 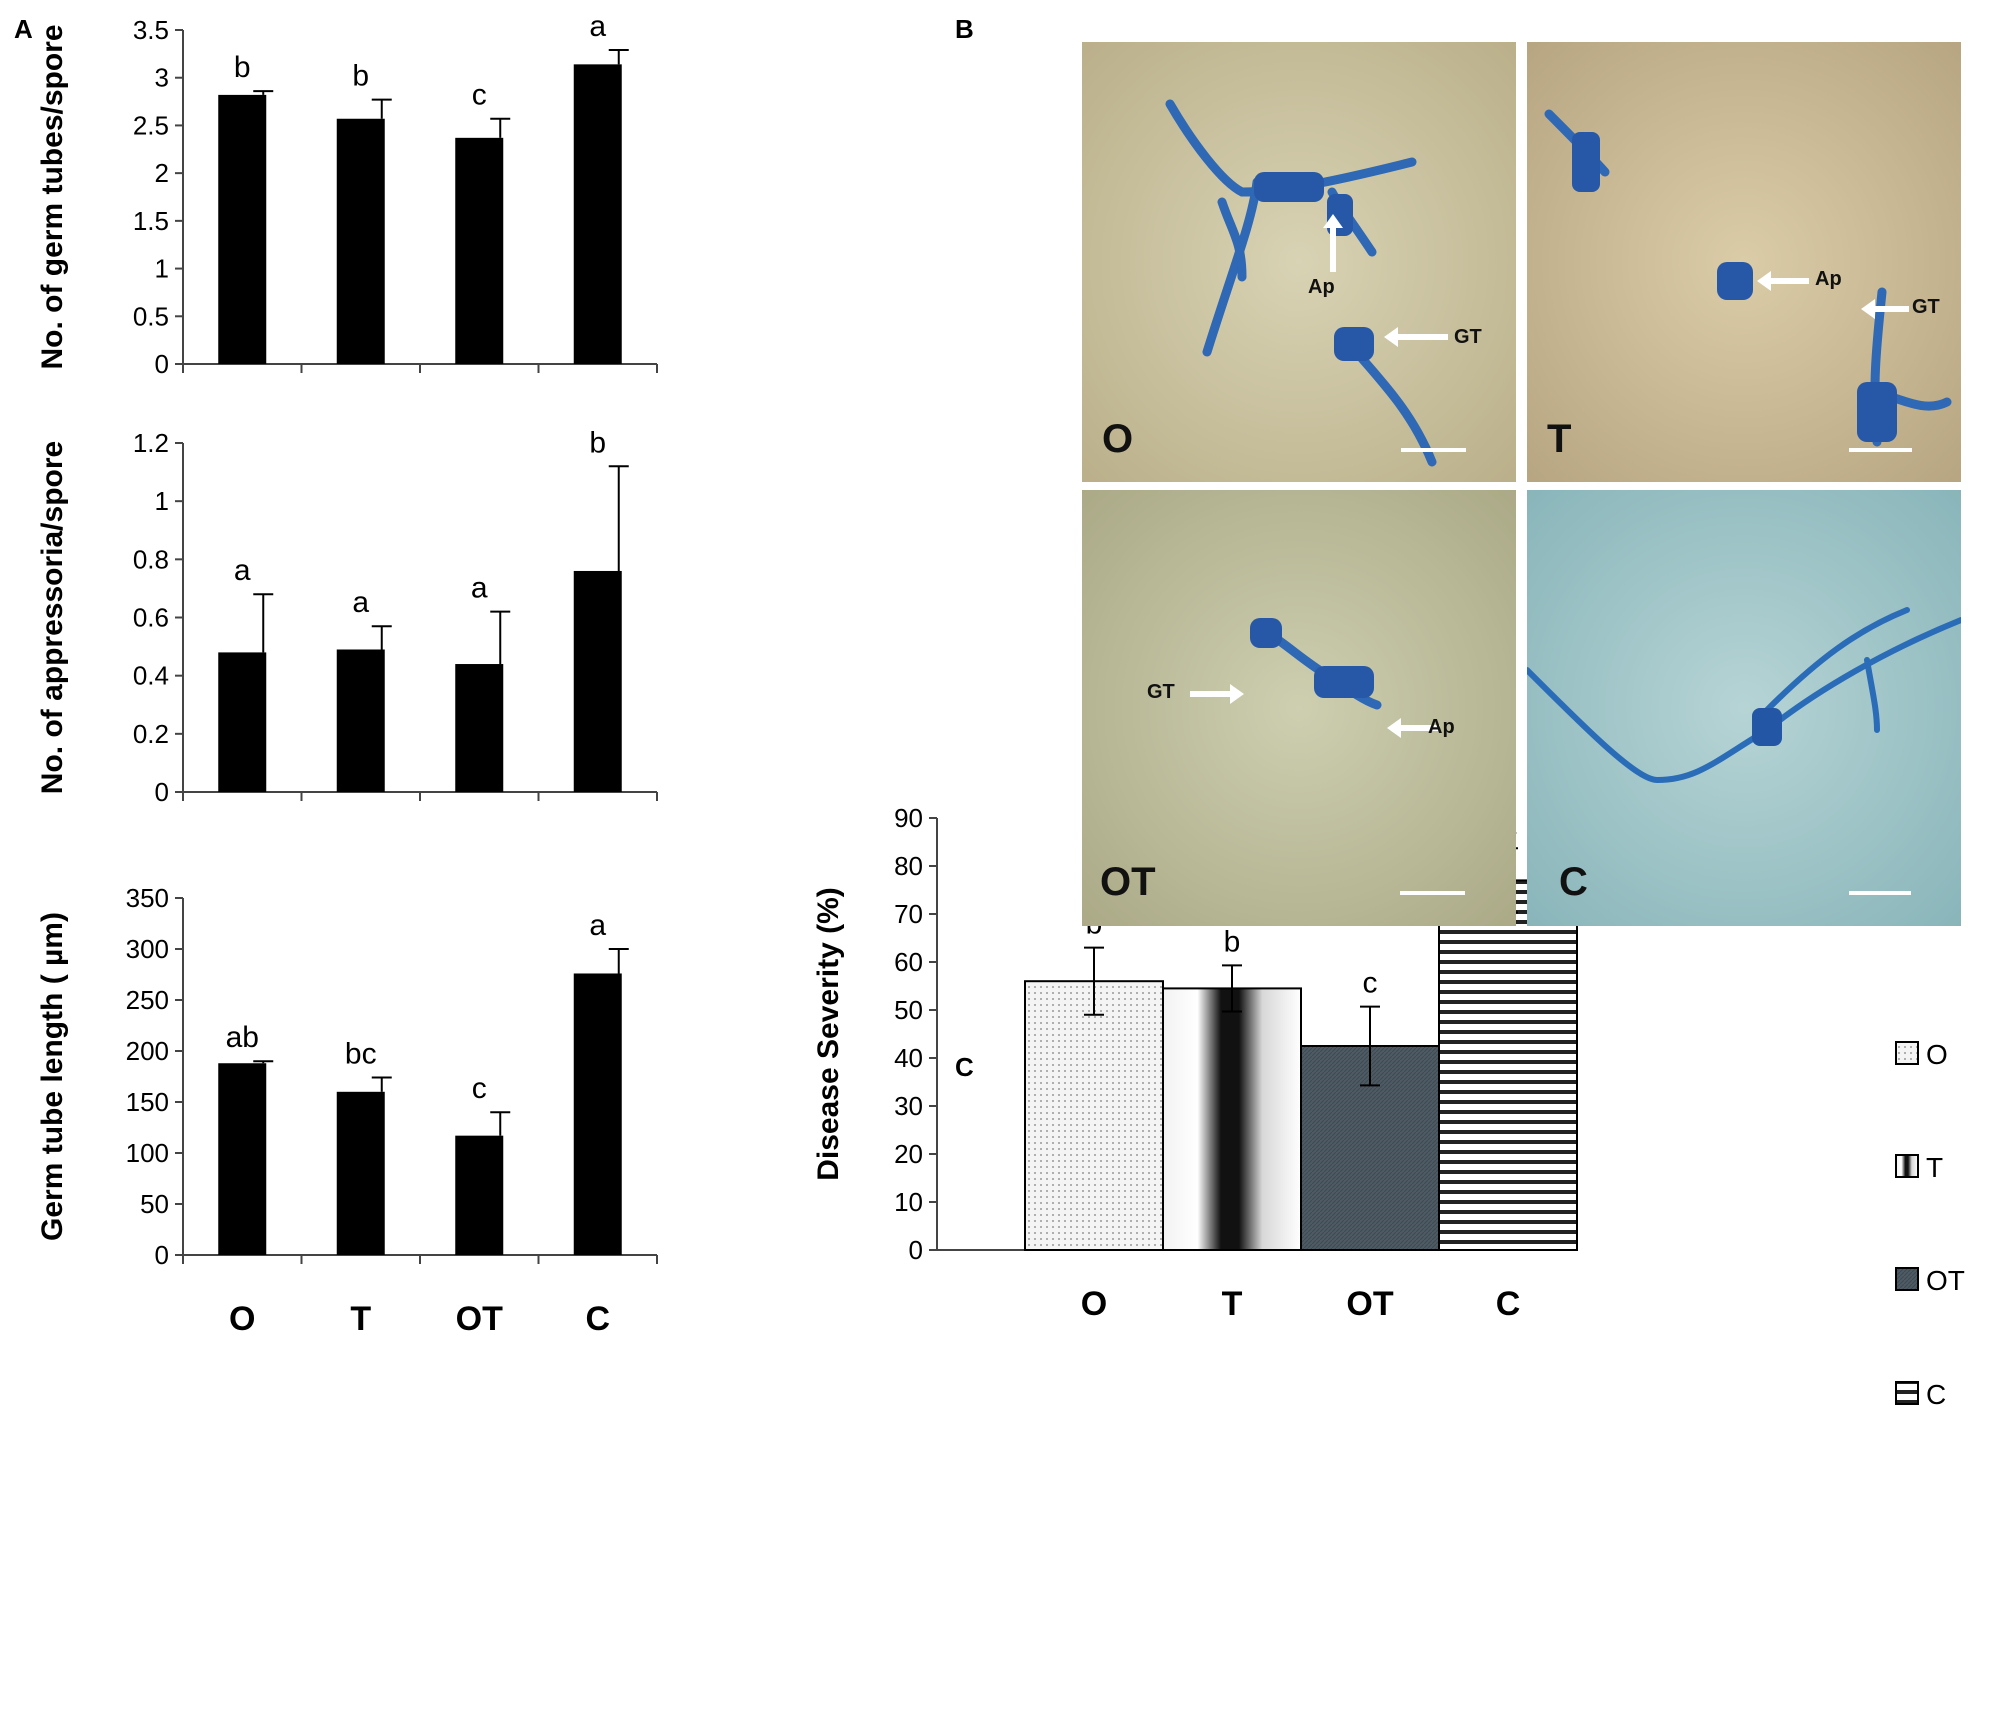 I want to click on micrograph-ot-gt-label: GT, so click(x=1161, y=692).